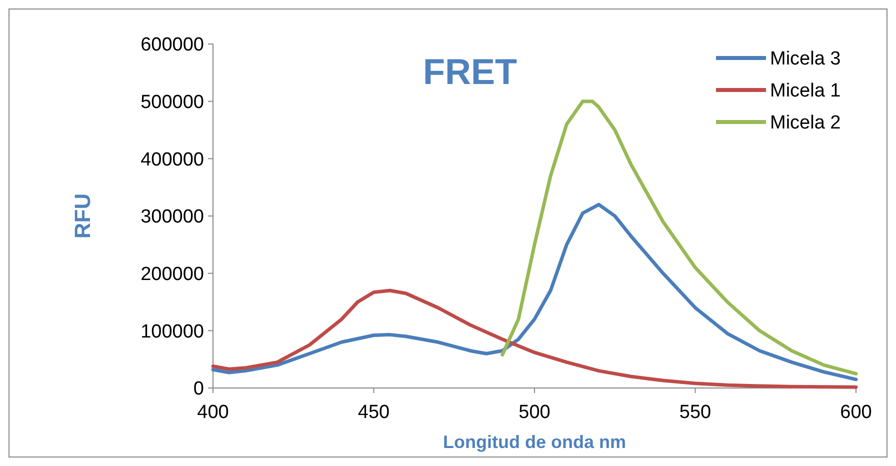 This screenshot has height=466, width=896. What do you see at coordinates (172, 102) in the screenshot?
I see `y-tick-label: 500000` at bounding box center [172, 102].